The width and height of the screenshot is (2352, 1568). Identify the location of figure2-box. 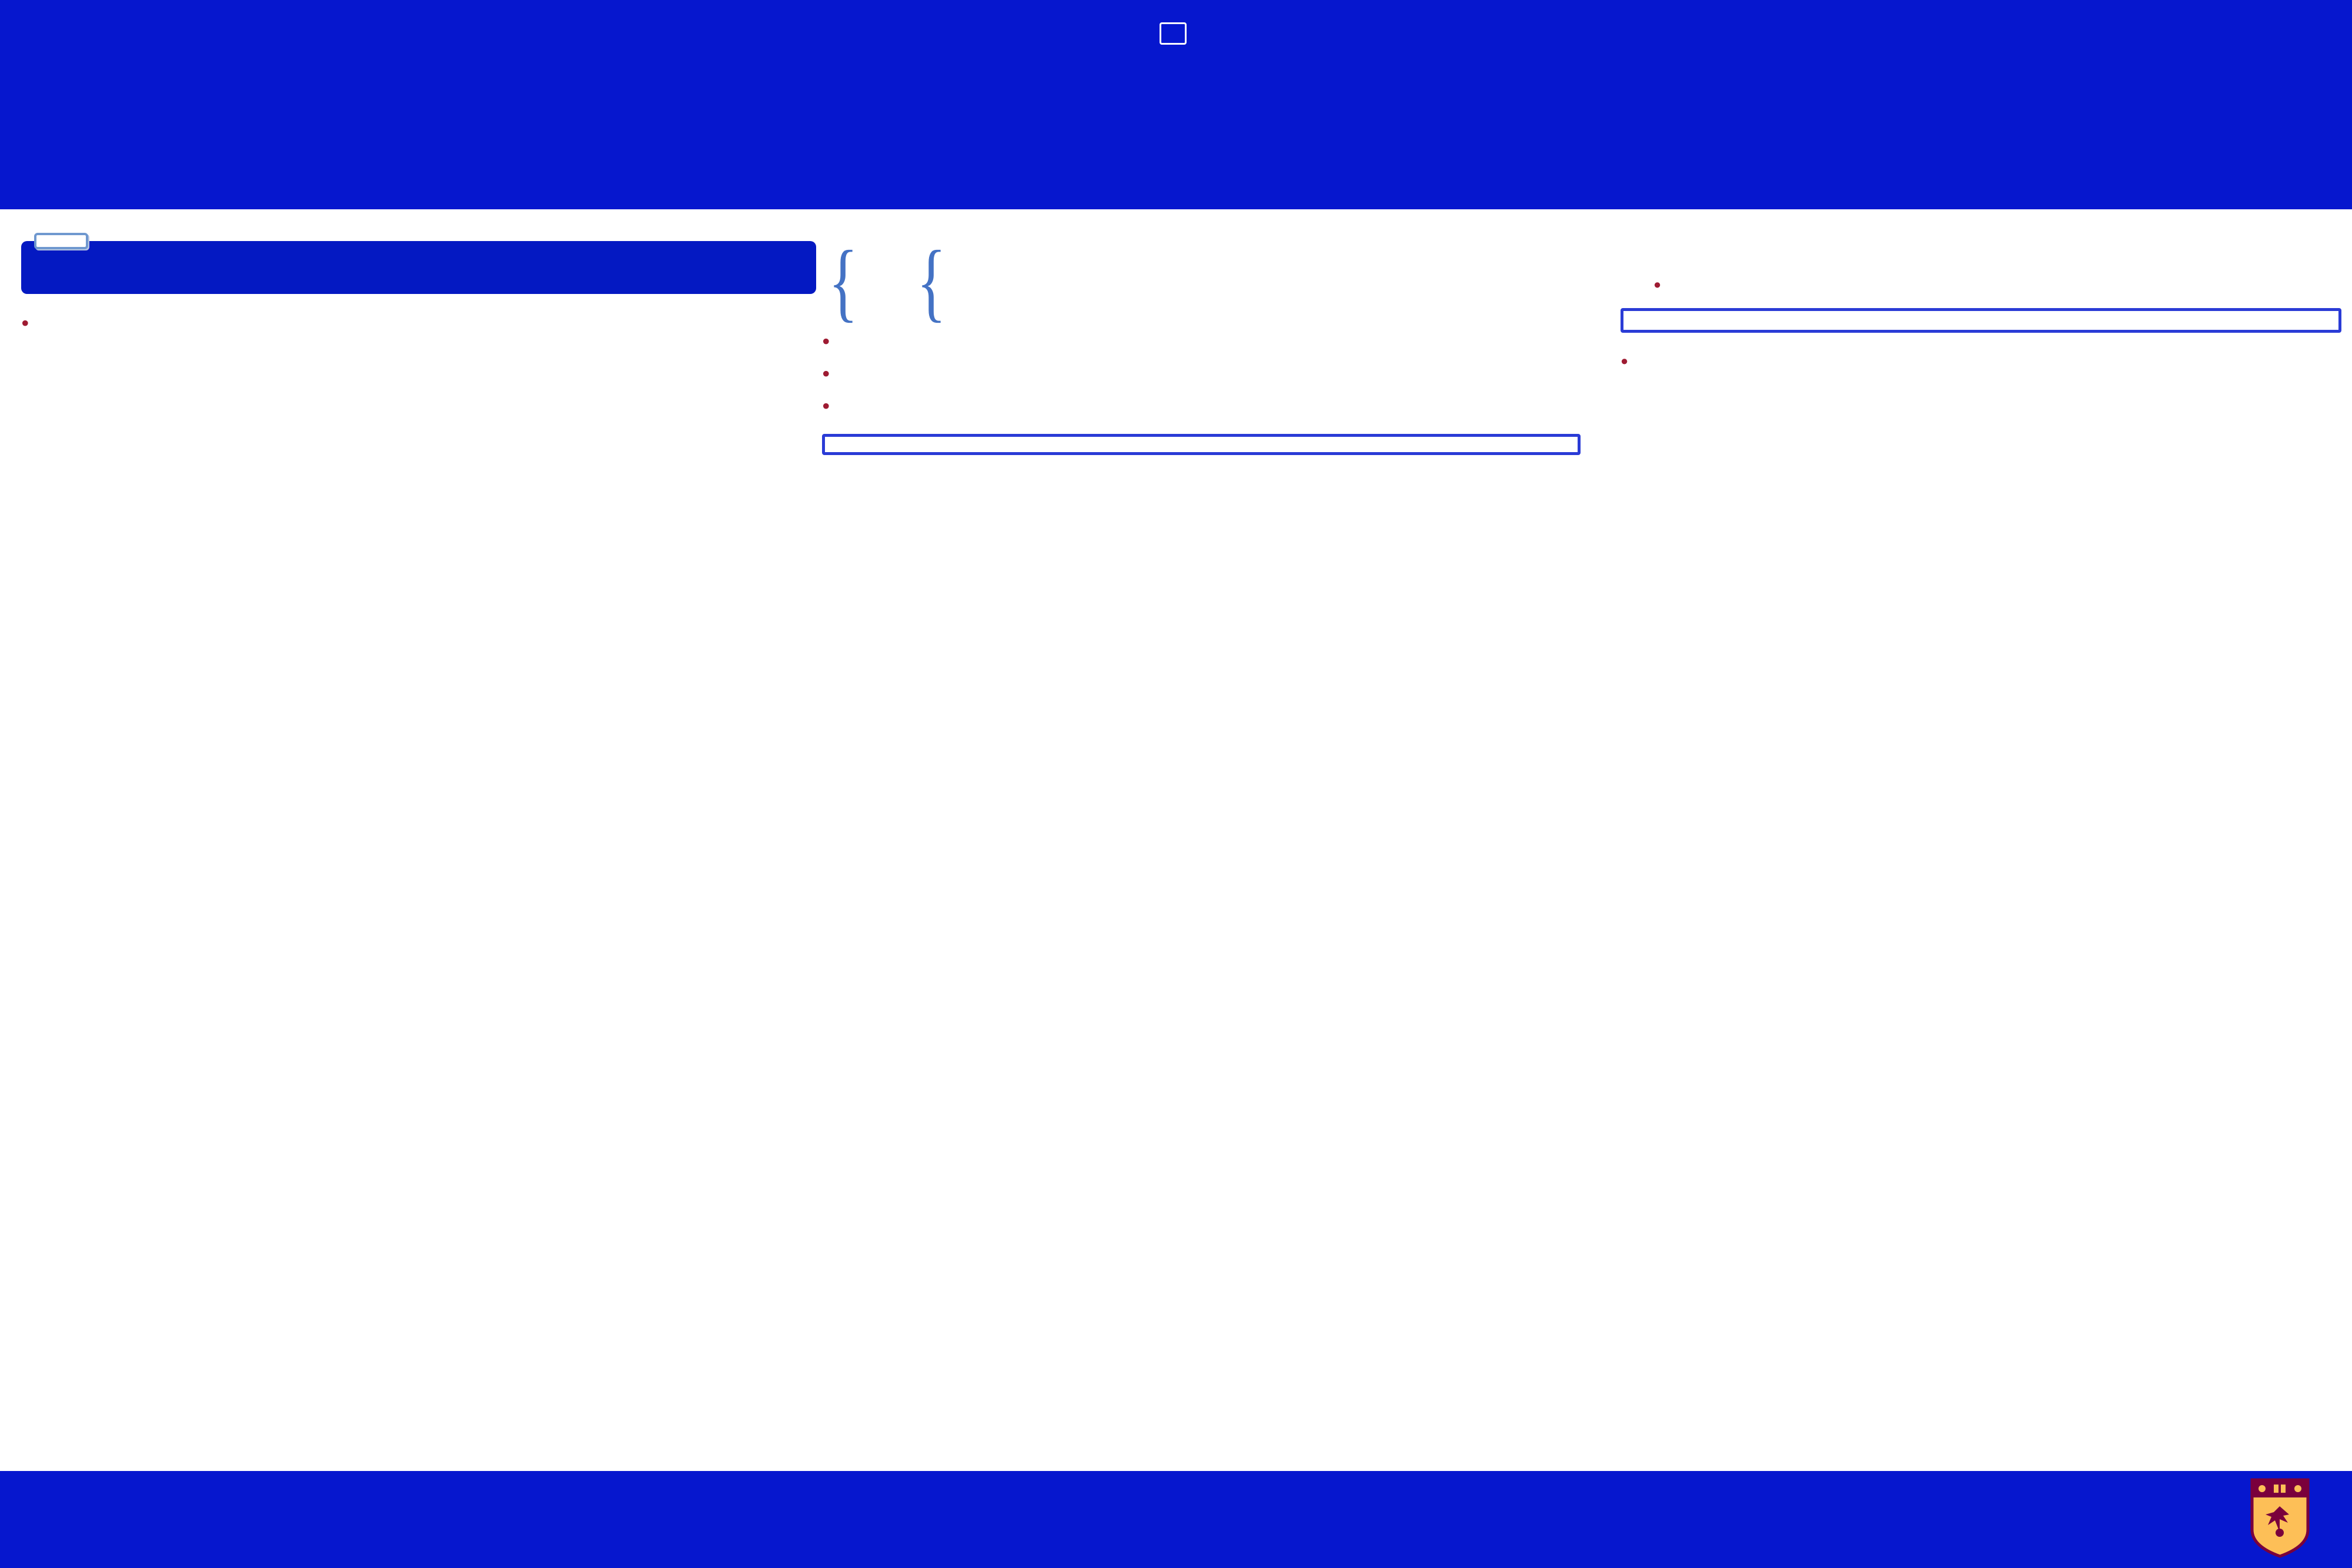
(1981, 320).